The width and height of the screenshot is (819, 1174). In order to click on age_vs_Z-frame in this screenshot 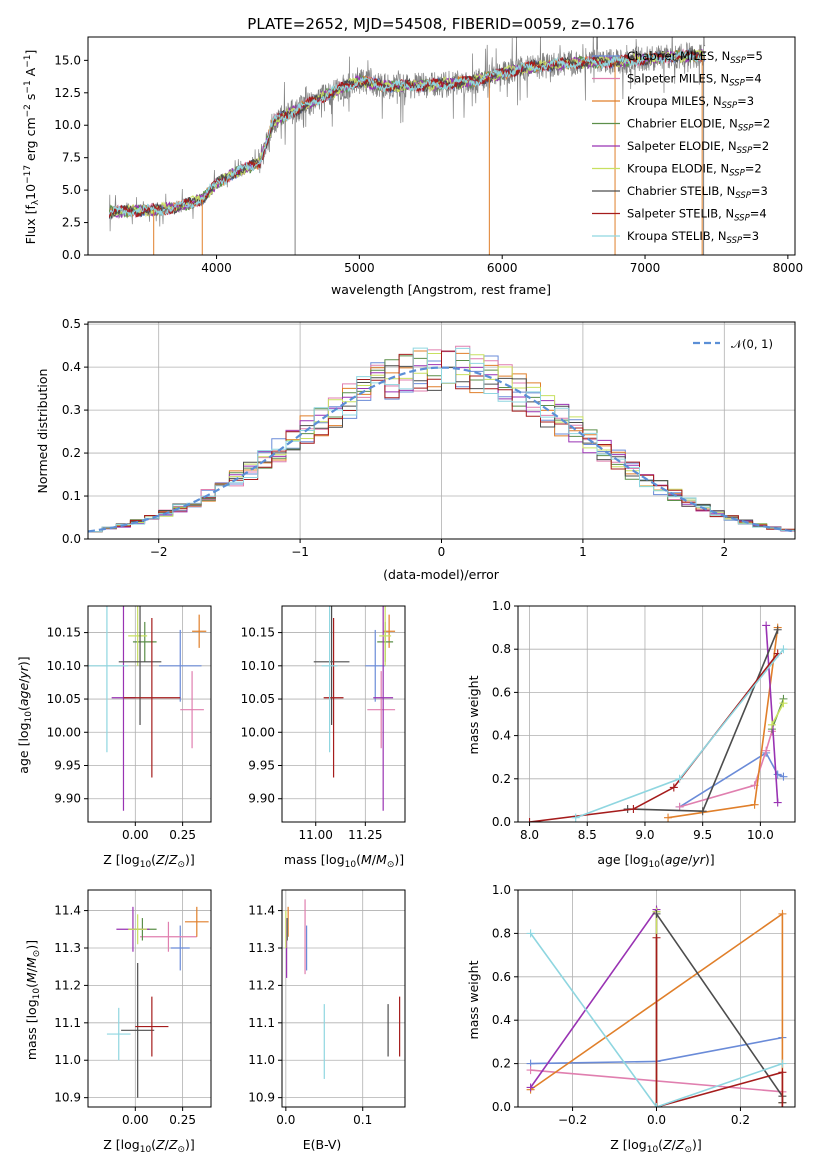, I will do `click(149, 714)`.